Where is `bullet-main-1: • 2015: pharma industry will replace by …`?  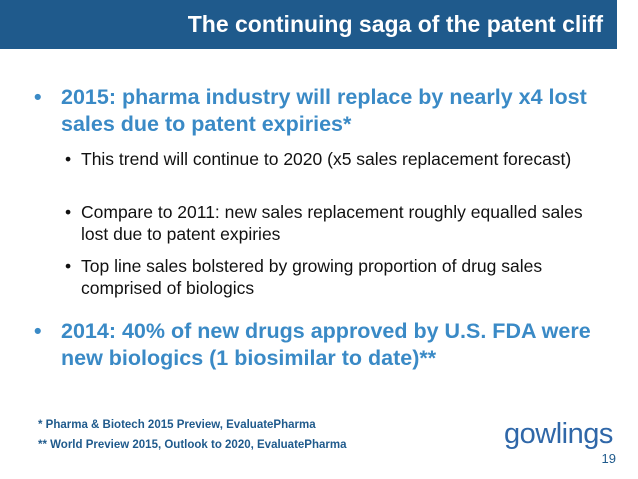
bullet-main-1: • 2015: pharma industry will replace by … is located at coordinates (314, 111).